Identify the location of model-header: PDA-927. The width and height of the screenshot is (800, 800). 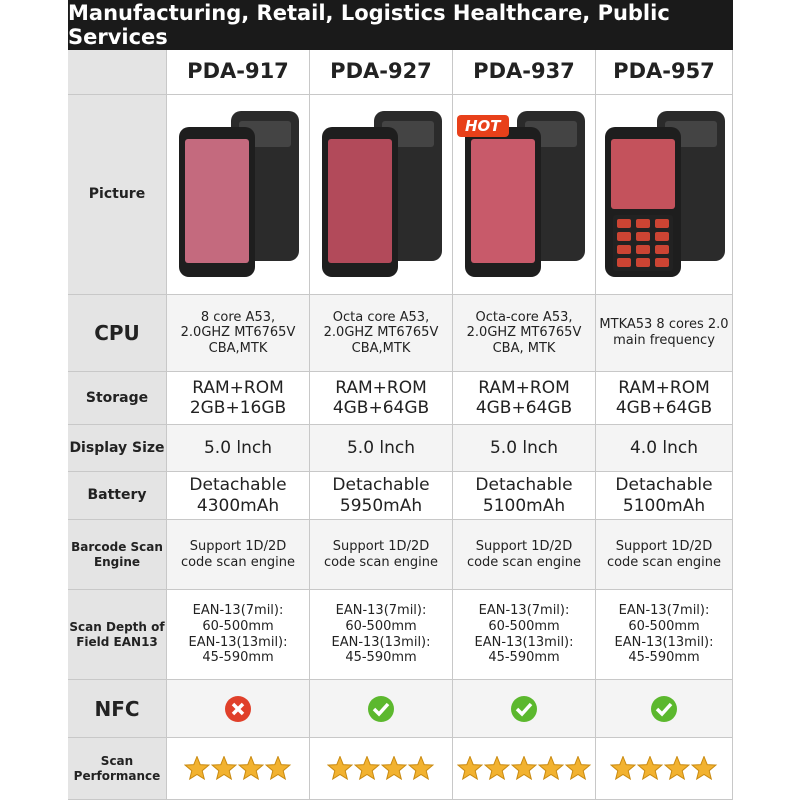
(381, 72).